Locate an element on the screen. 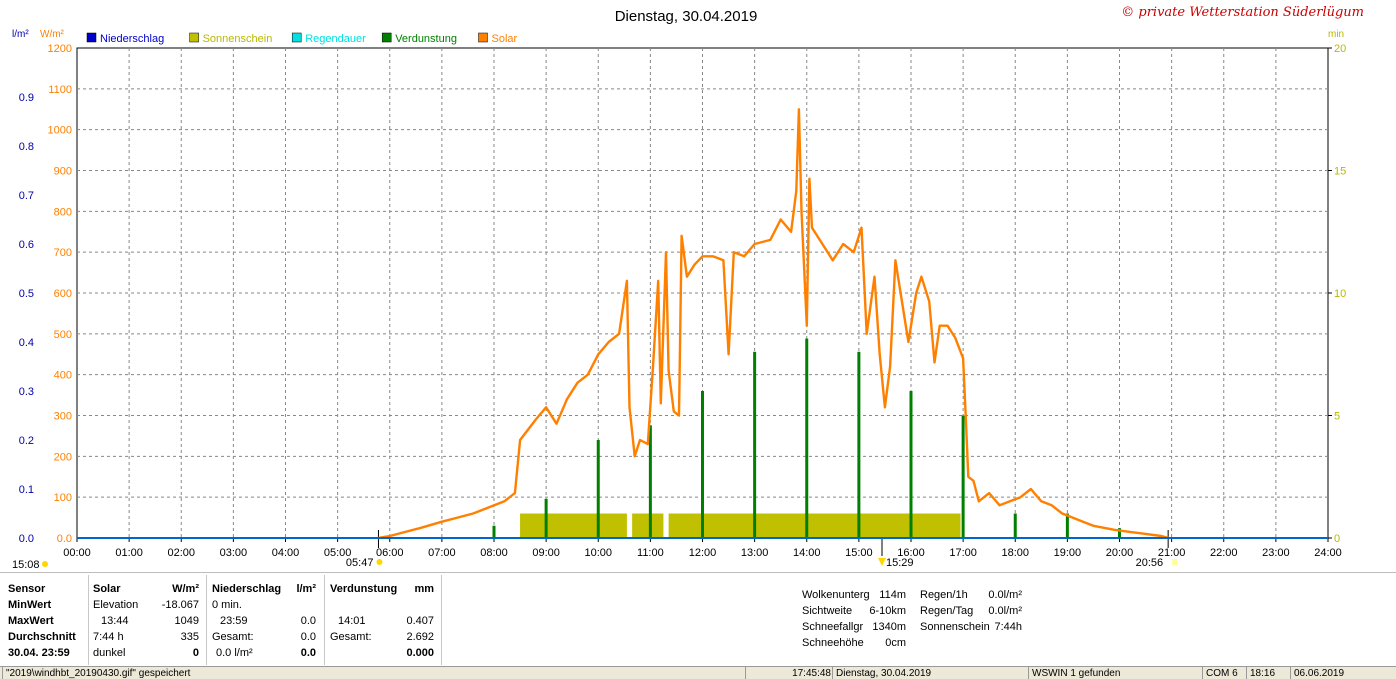 The height and width of the screenshot is (679, 1396). sun-marker-icon is located at coordinates (45, 564).